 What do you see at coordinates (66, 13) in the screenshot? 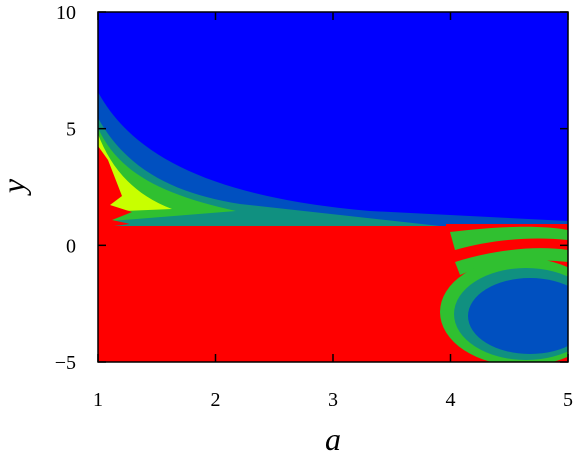
I see `y-tick-label: 10` at bounding box center [66, 13].